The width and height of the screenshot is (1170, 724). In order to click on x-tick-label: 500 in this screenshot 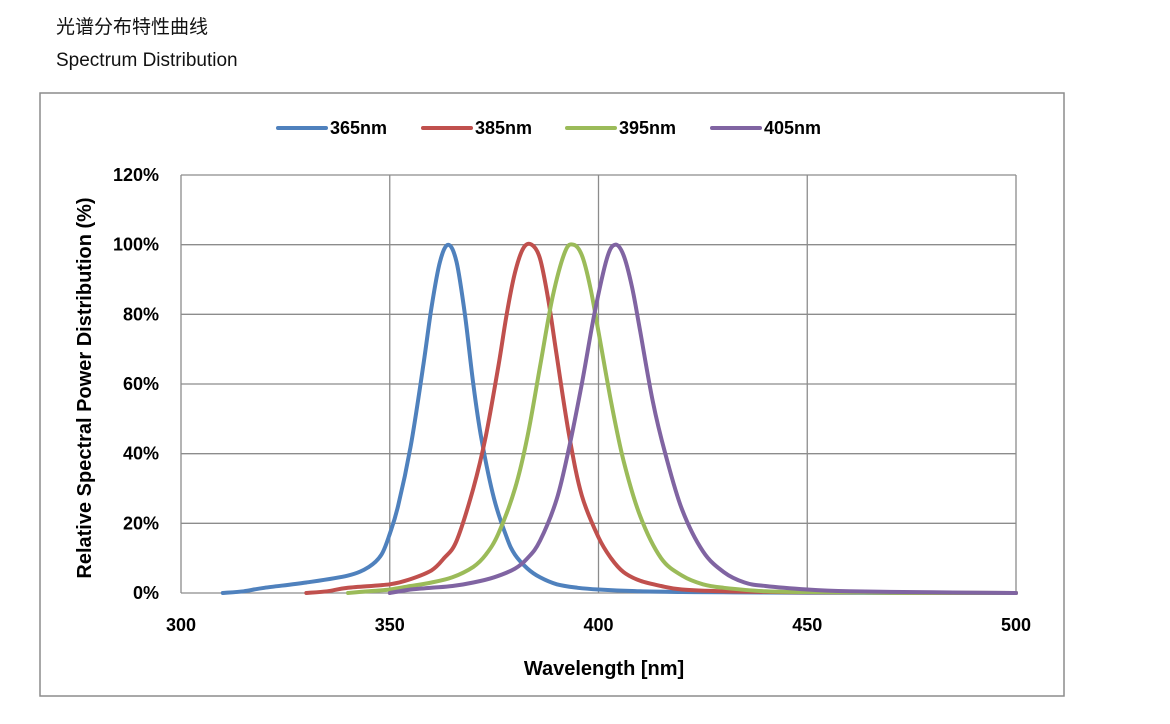, I will do `click(1016, 625)`.